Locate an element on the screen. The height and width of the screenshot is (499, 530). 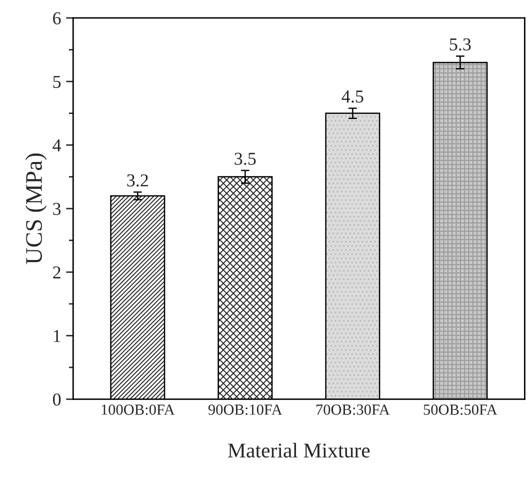
data-label: 3.2 is located at coordinates (137, 180).